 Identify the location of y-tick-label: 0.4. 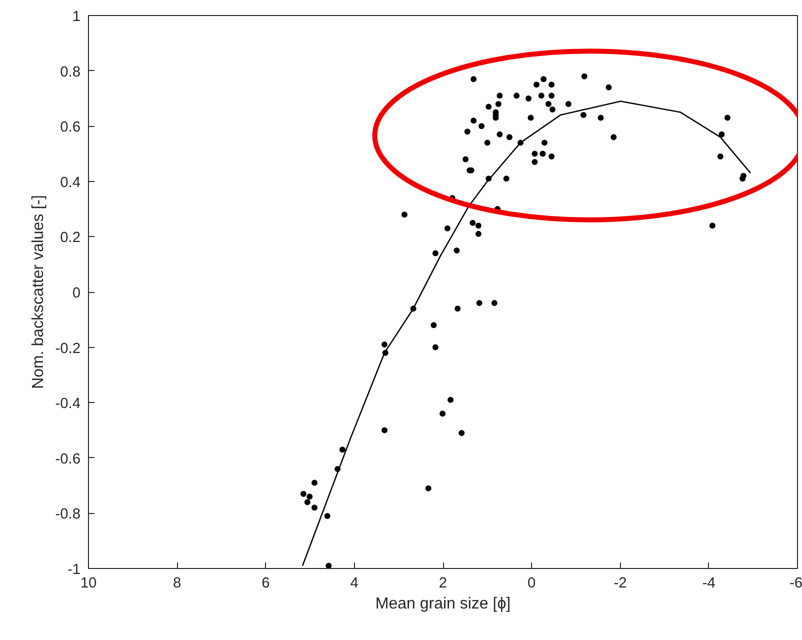
(70, 182).